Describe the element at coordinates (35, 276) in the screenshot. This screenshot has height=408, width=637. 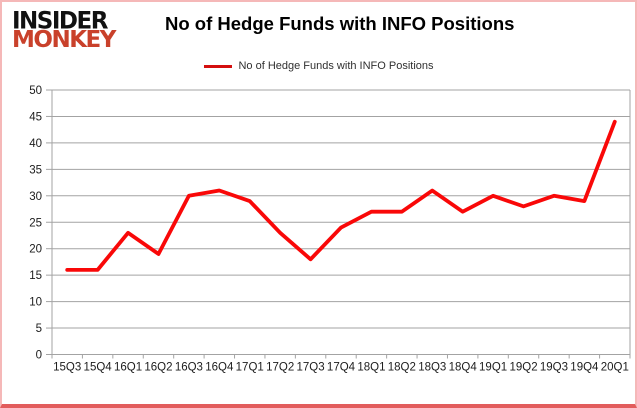
I see `y-axis-label: 15` at that location.